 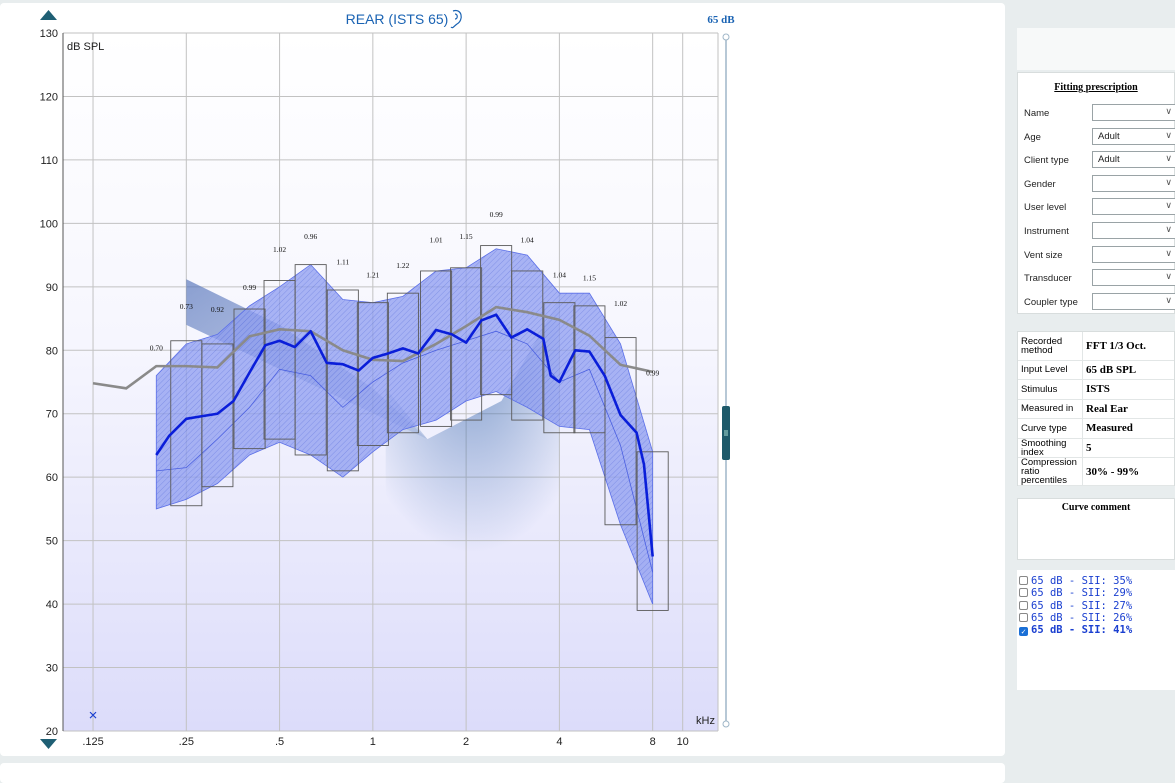 I want to click on info-label: Compression ratio percentiles, so click(x=1050, y=471).